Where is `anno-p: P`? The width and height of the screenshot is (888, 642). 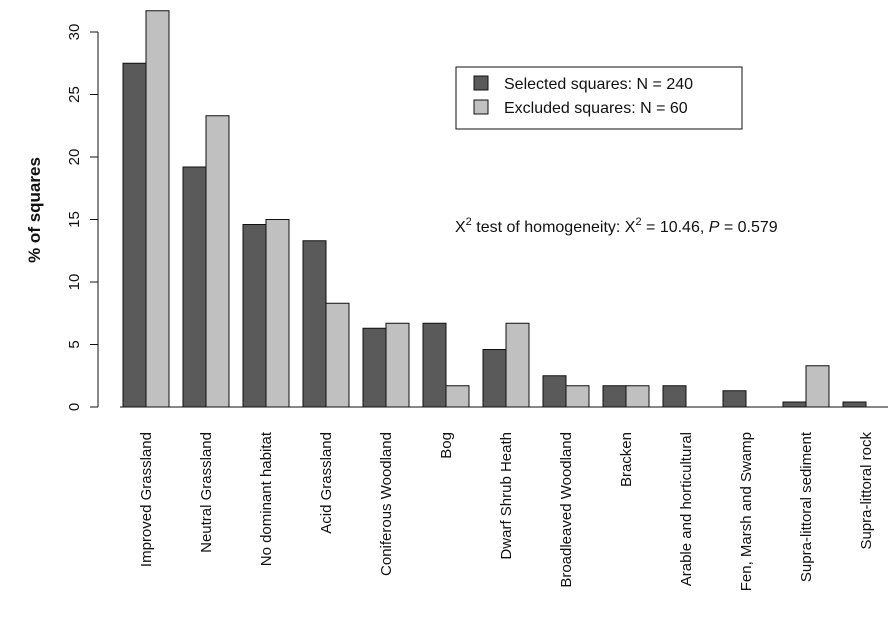
anno-p: P is located at coordinates (714, 227).